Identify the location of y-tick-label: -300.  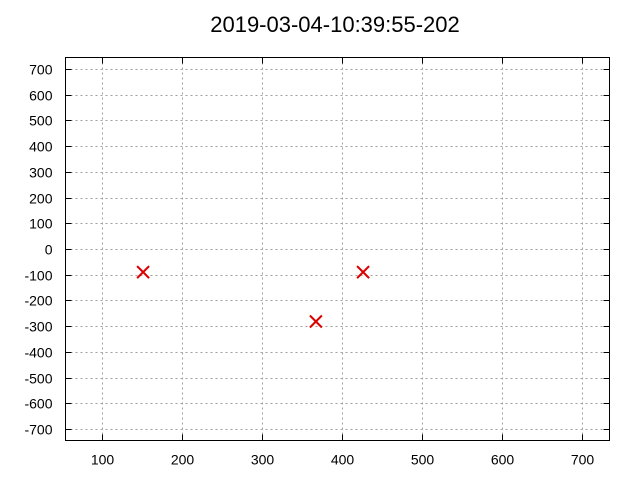
(38, 327).